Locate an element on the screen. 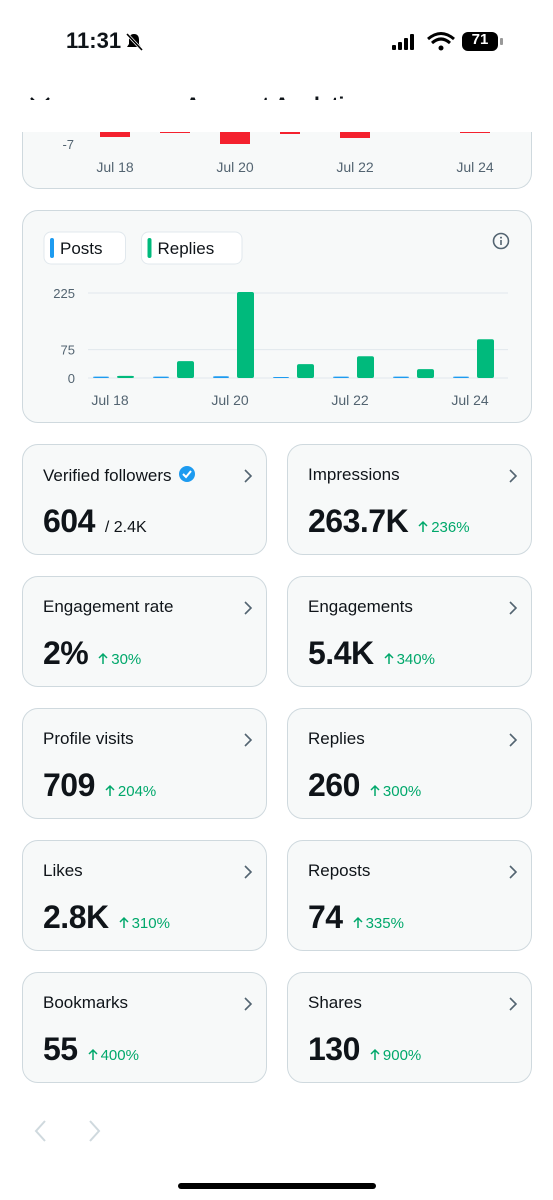  metric-change: 310% is located at coordinates (144, 923).